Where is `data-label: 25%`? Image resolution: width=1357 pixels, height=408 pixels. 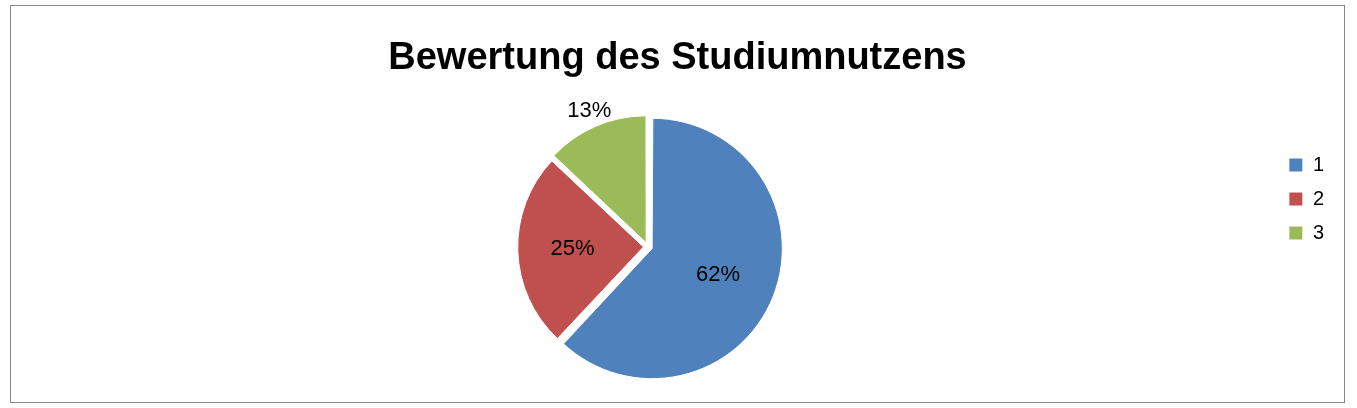 data-label: 25% is located at coordinates (572, 248).